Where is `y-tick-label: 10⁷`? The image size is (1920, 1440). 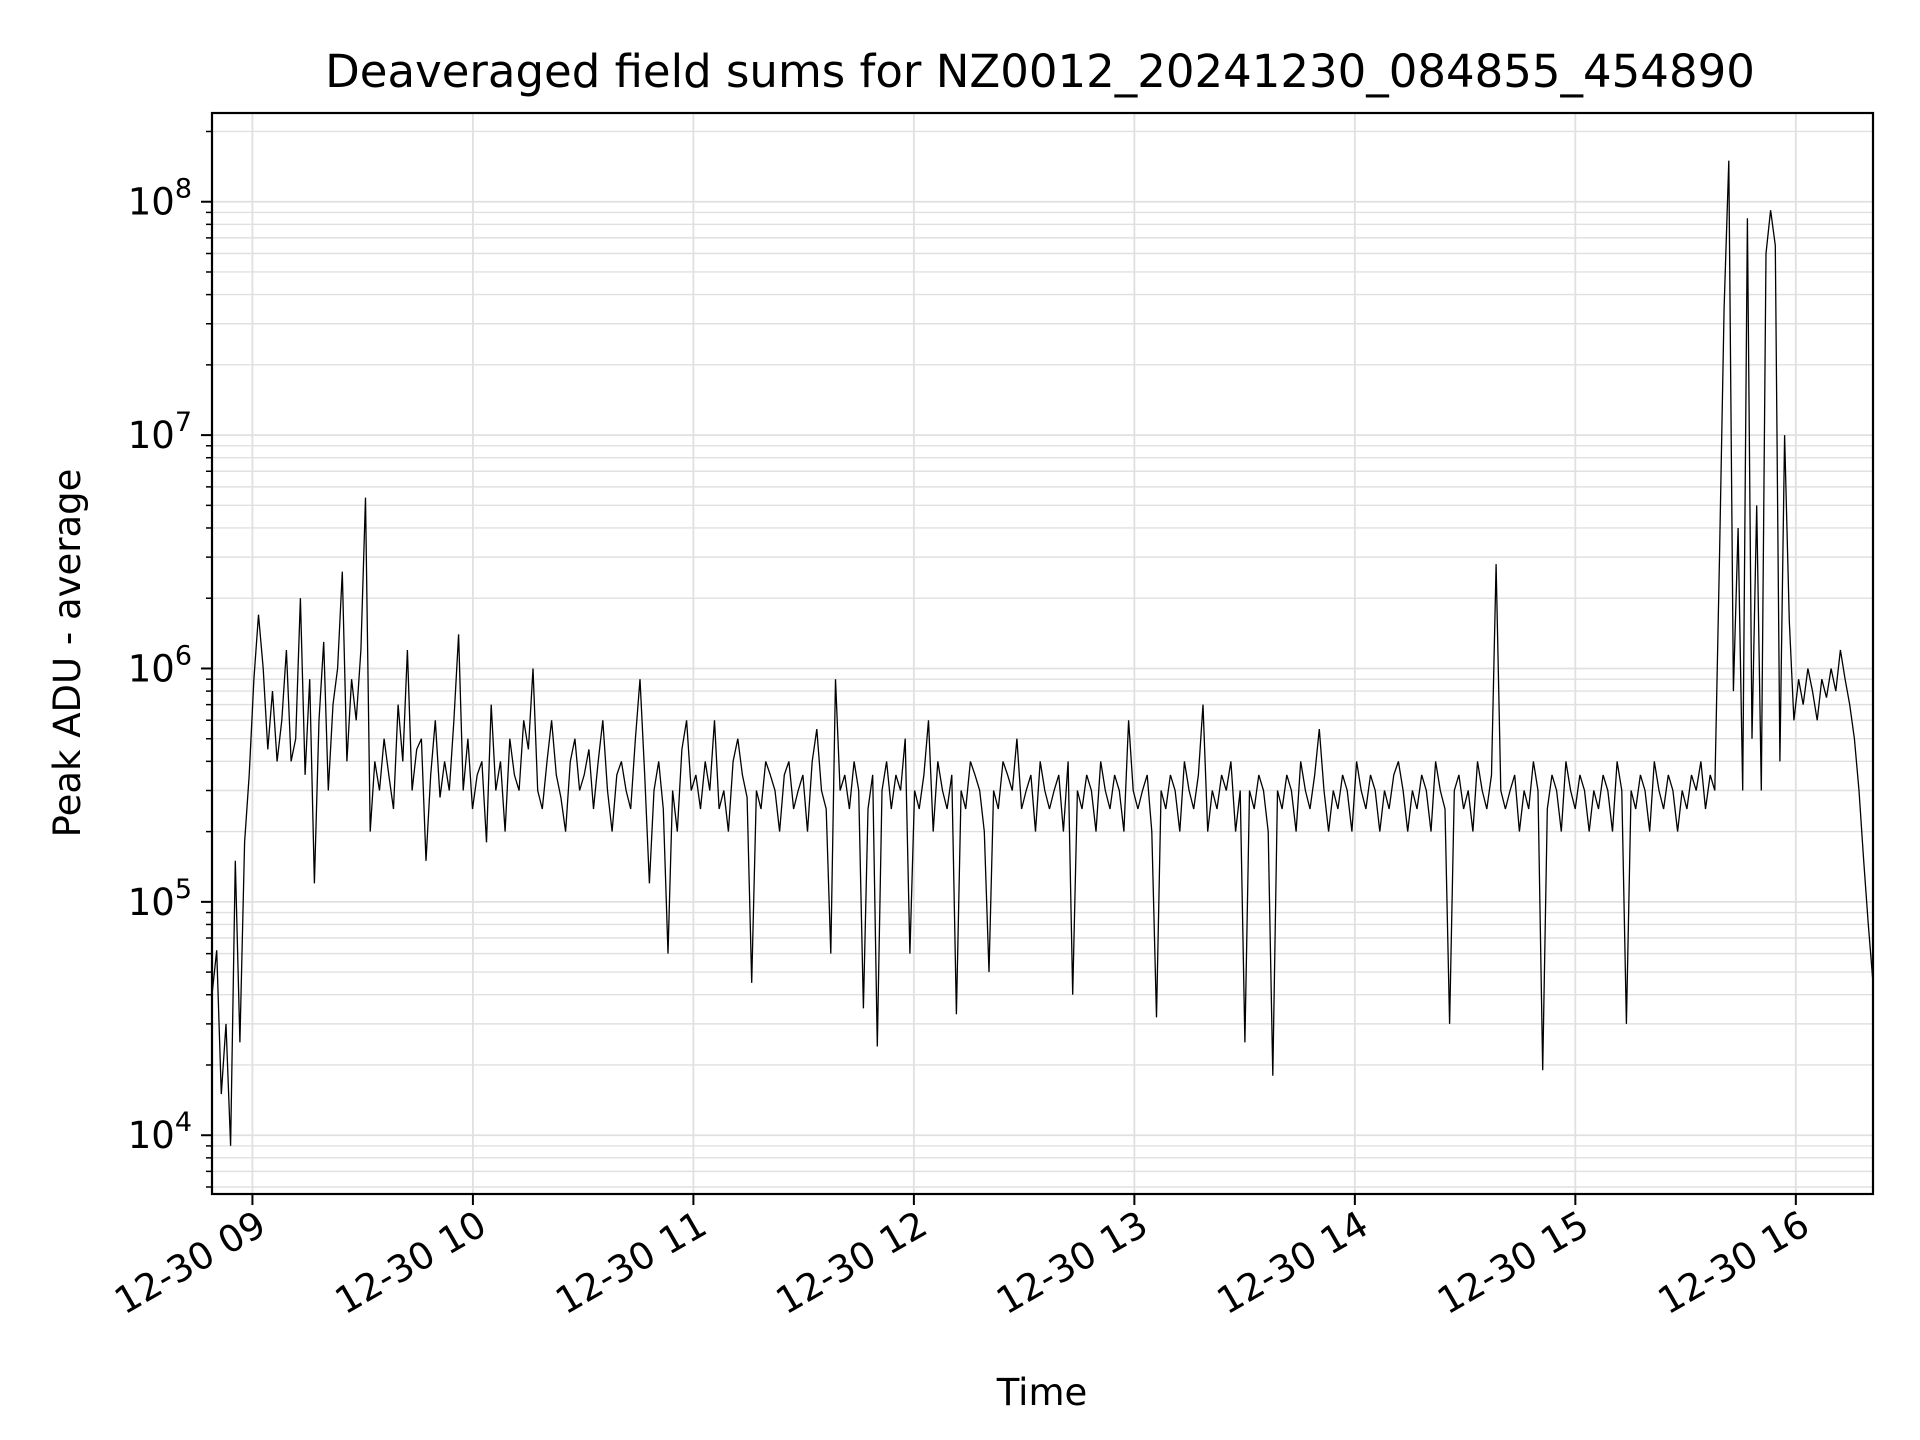
y-tick-label: 10⁷ is located at coordinates (160, 432).